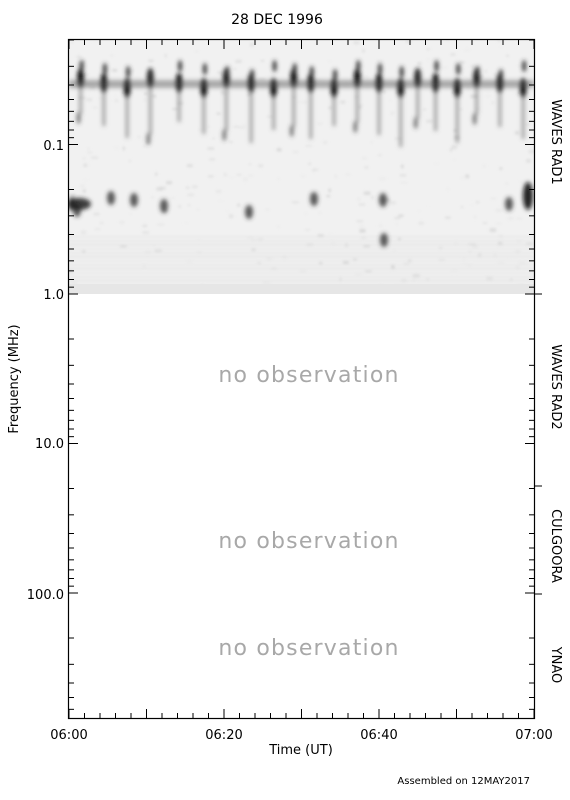 This screenshot has height=800, width=570. What do you see at coordinates (53, 146) in the screenshot?
I see `y-tick-label-0.1: 0.1` at bounding box center [53, 146].